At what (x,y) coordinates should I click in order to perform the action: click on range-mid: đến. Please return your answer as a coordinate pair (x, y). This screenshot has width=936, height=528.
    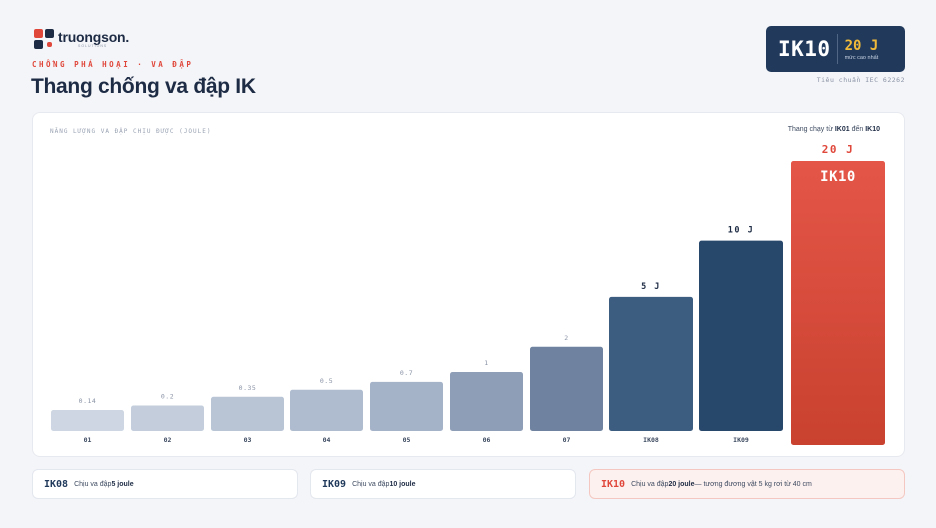
    Looking at the image, I should click on (857, 129).